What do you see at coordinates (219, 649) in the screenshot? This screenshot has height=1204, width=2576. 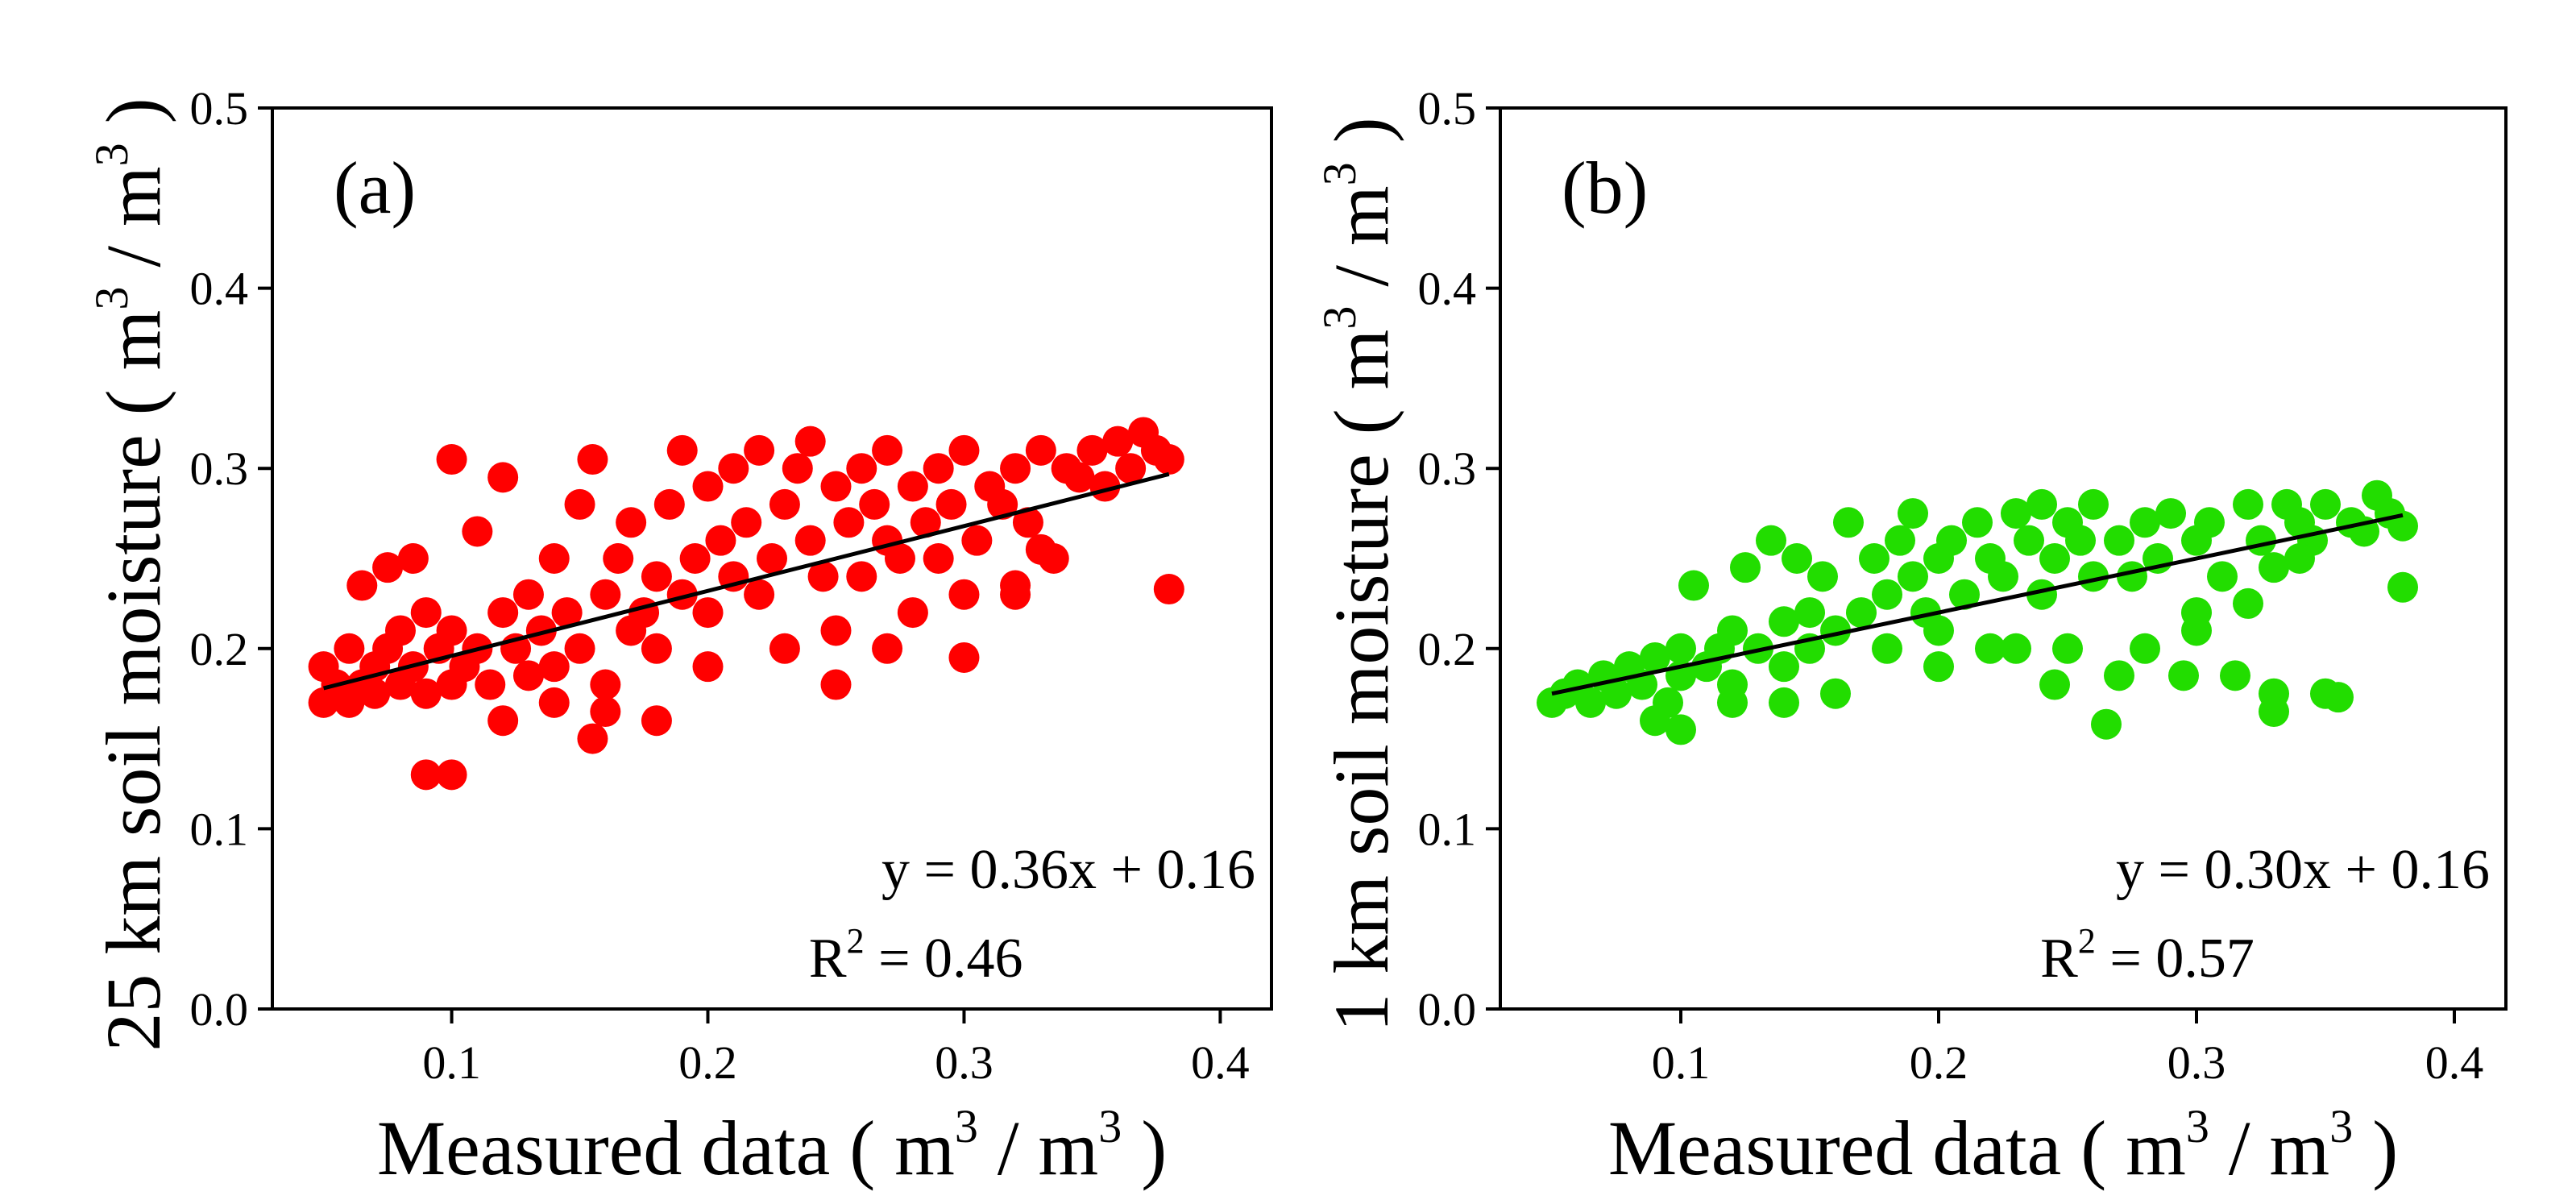 I see `y-tick-label: 0.2` at bounding box center [219, 649].